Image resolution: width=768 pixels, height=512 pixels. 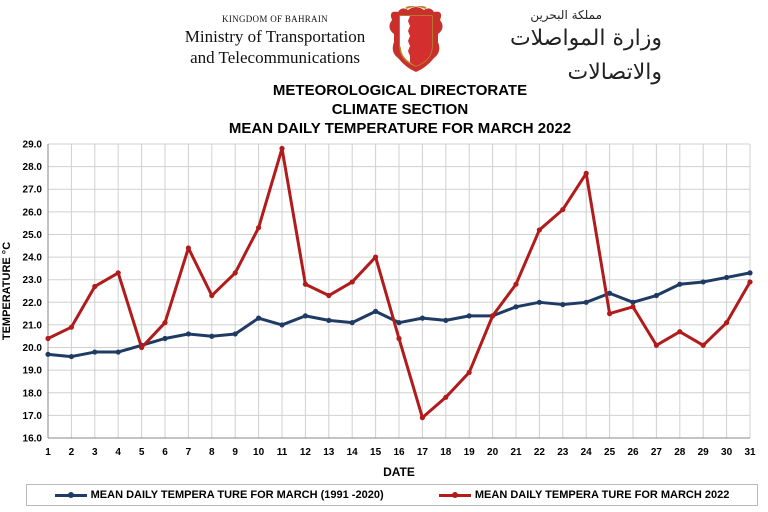 What do you see at coordinates (72, 452) in the screenshot?
I see `x-tick-label: 2` at bounding box center [72, 452].